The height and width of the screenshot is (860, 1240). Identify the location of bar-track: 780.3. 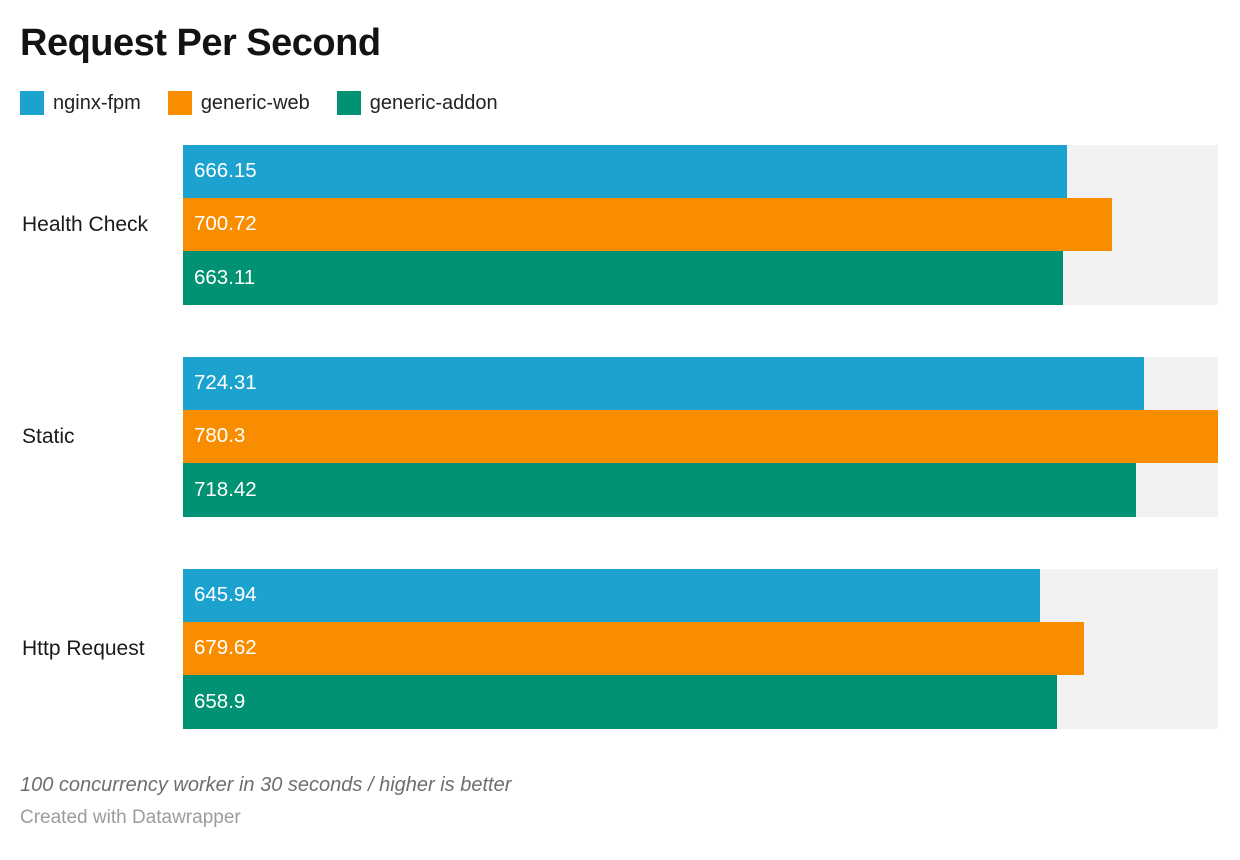
(700, 436).